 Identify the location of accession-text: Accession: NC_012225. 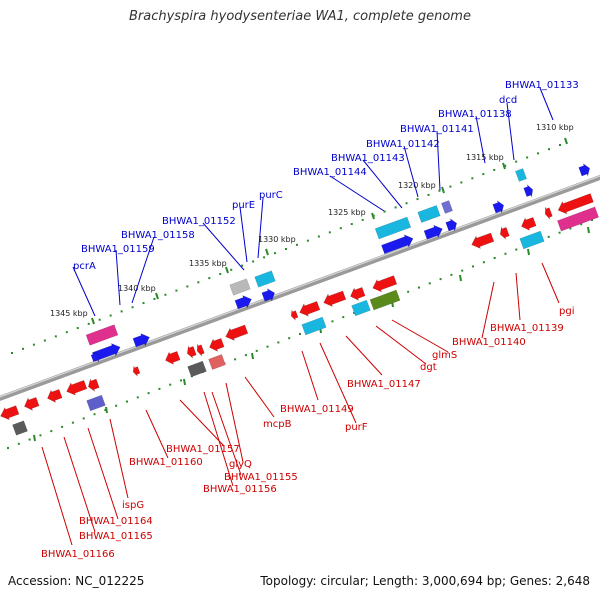
(76, 581).